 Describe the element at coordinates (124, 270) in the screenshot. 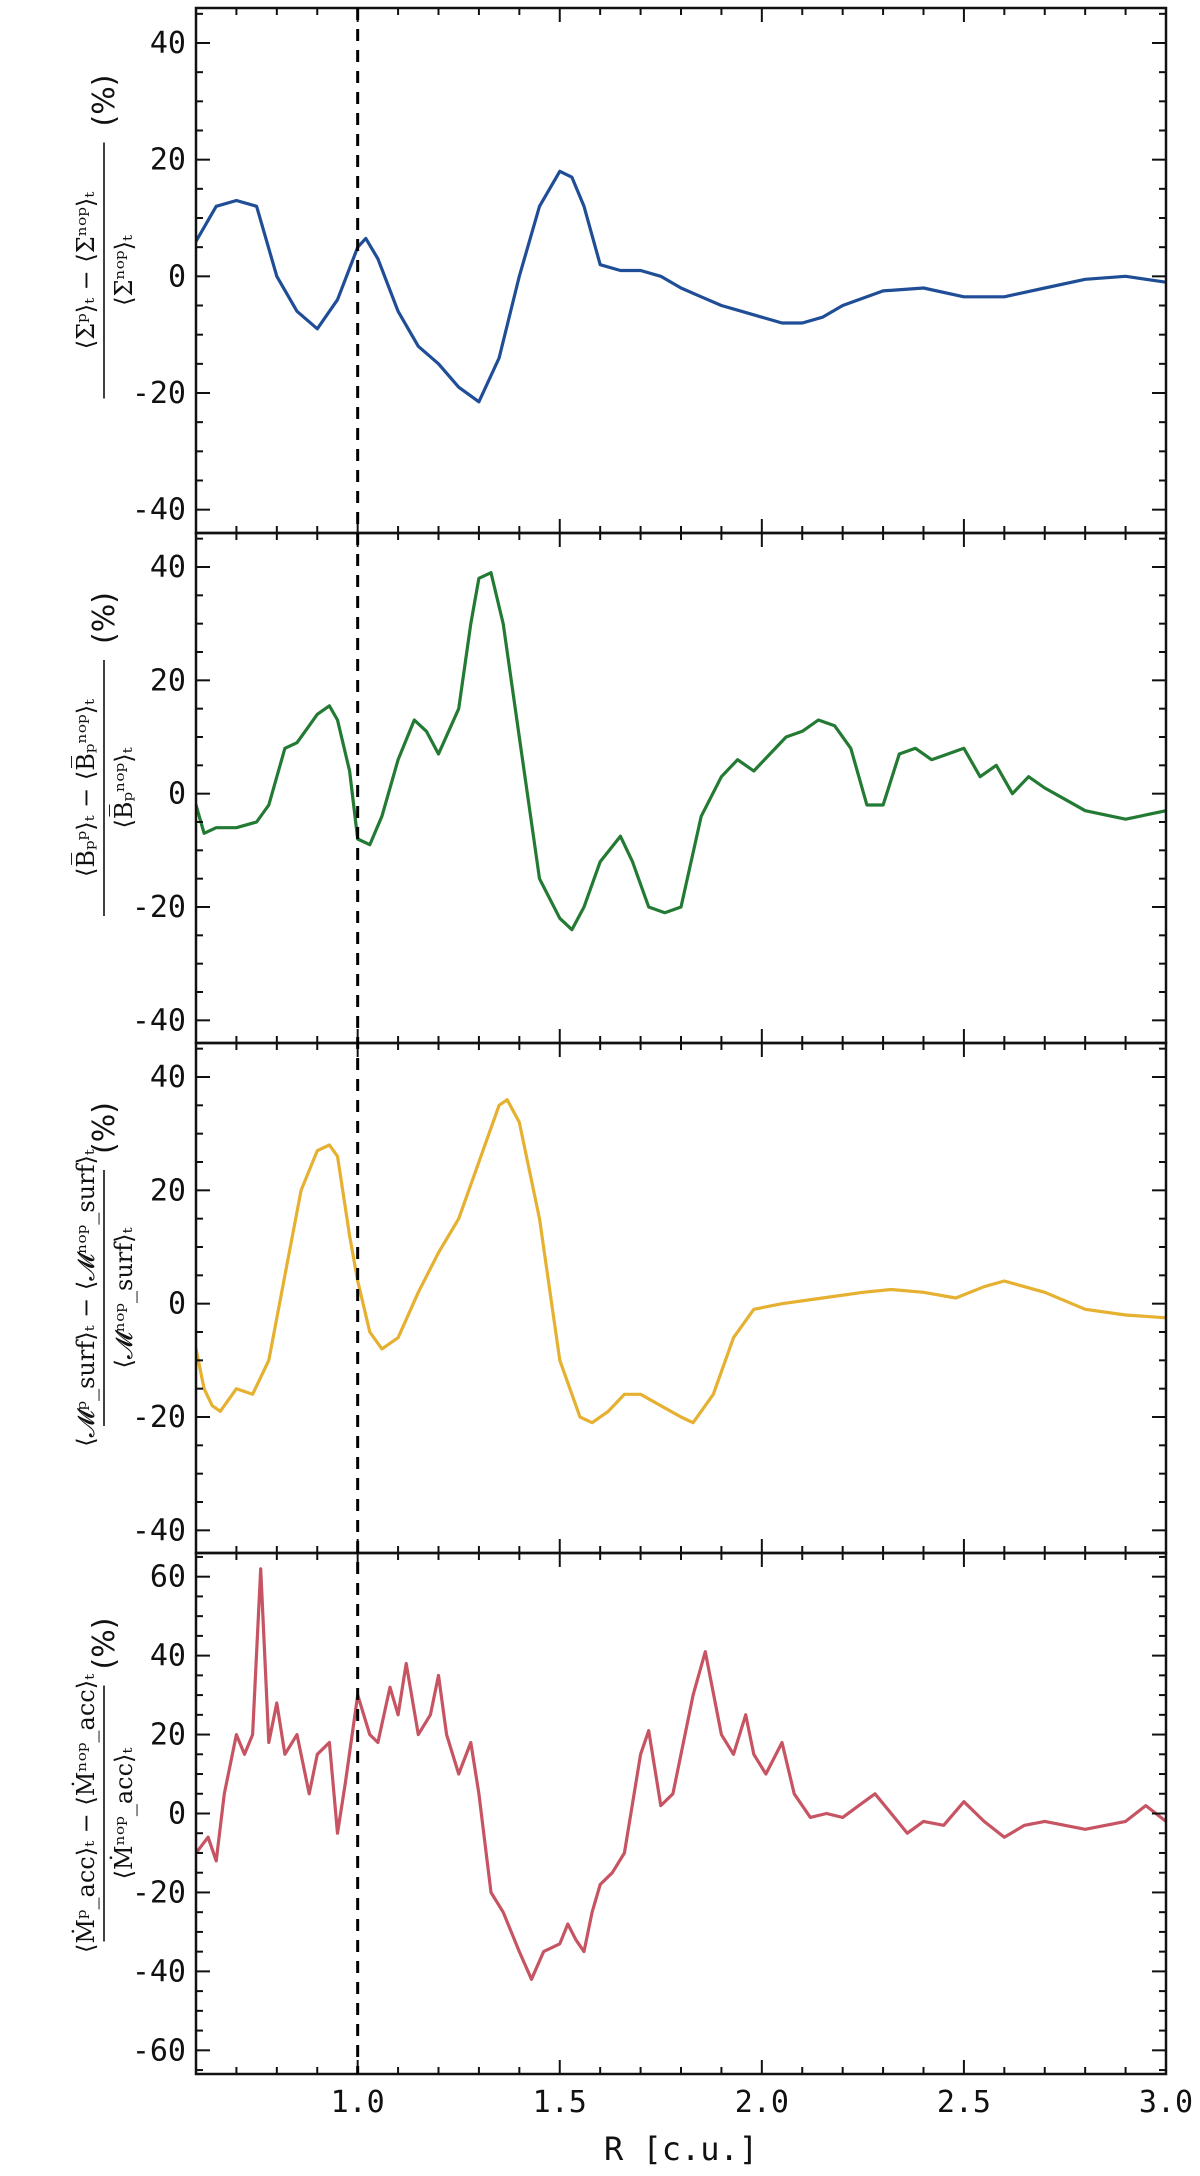

I see `y-label-denominator: ⟨Σⁿᵒᵖ⟩ₜ` at that location.